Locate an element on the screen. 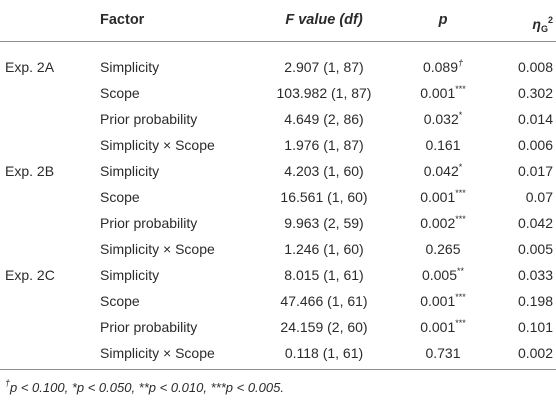 This screenshot has width=556, height=410. p-value-cell: 0.032* is located at coordinates (443, 119).